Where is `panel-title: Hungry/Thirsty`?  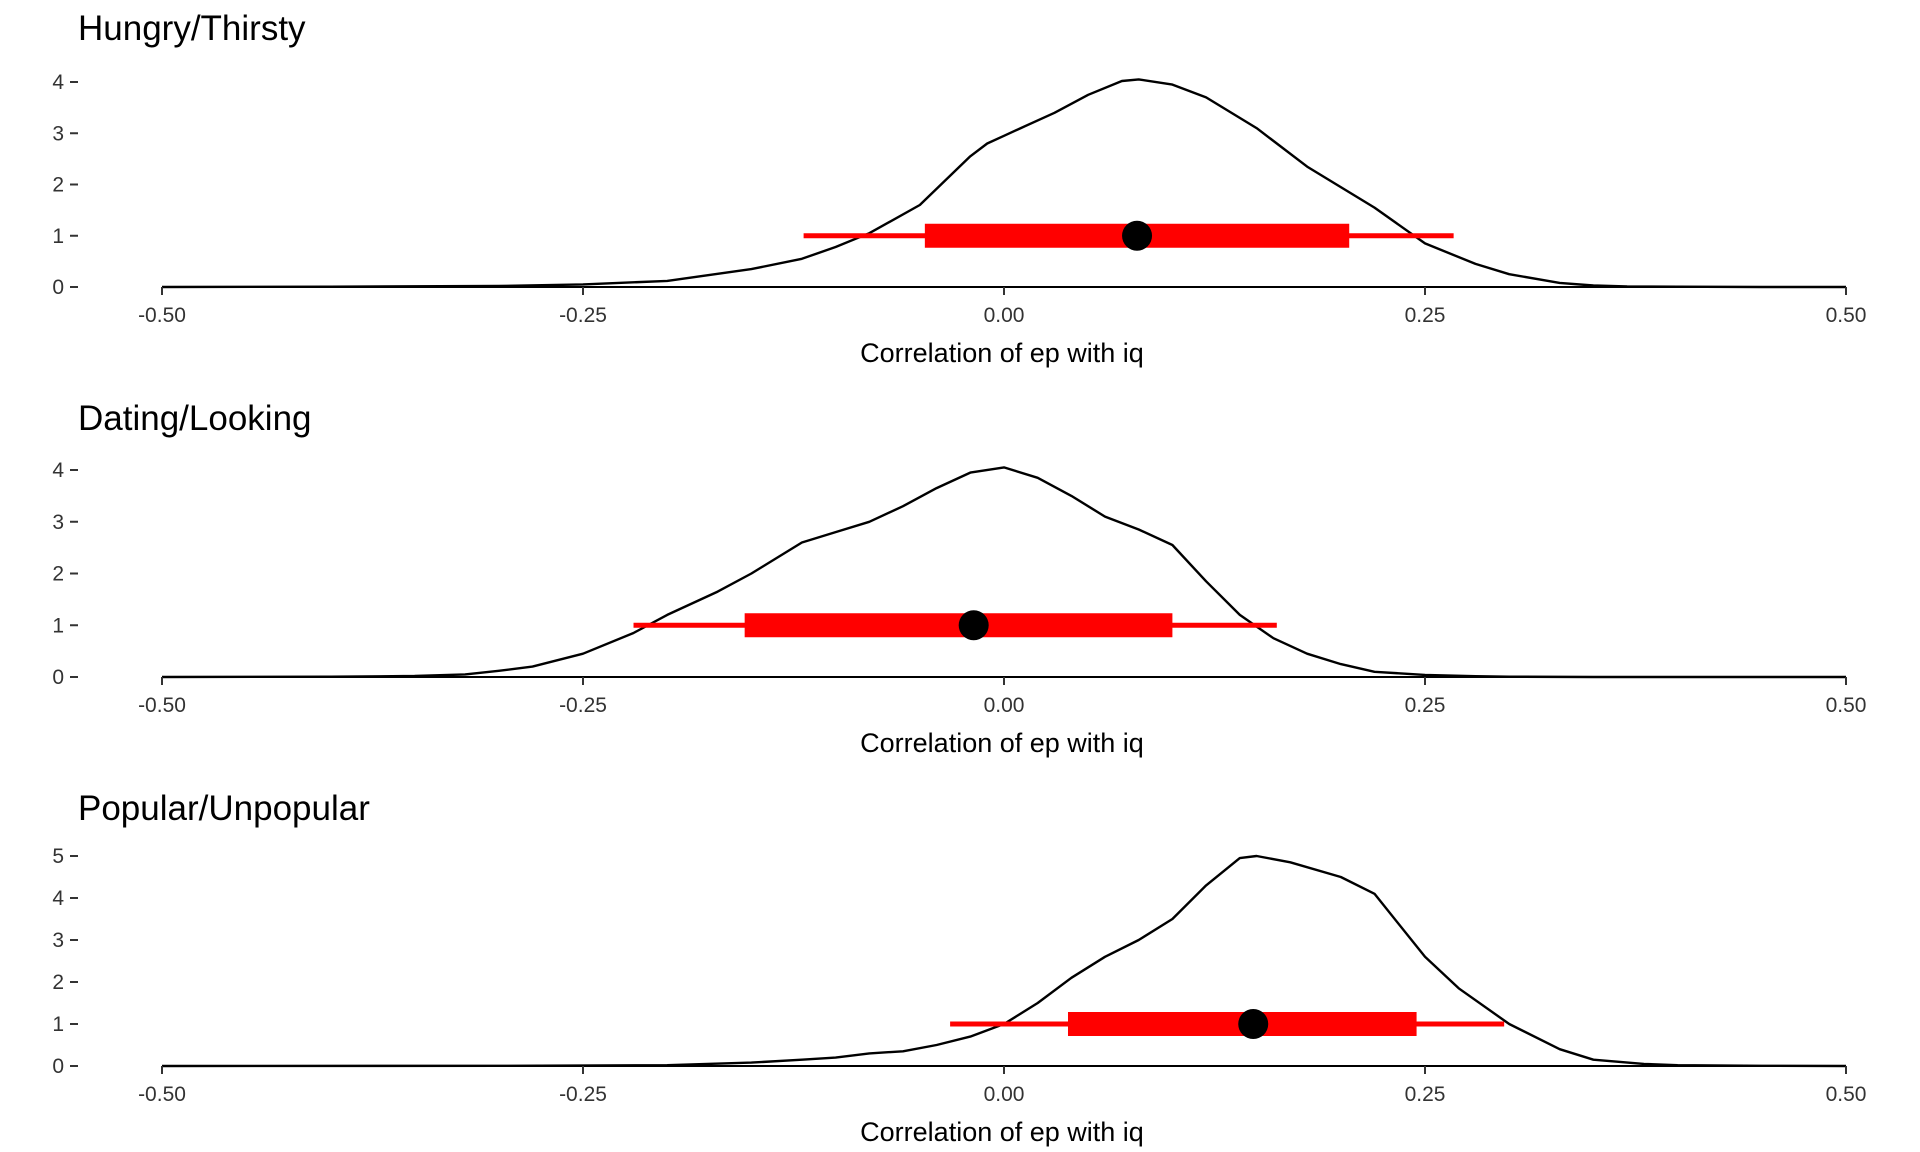
panel-title: Hungry/Thirsty is located at coordinates (192, 28).